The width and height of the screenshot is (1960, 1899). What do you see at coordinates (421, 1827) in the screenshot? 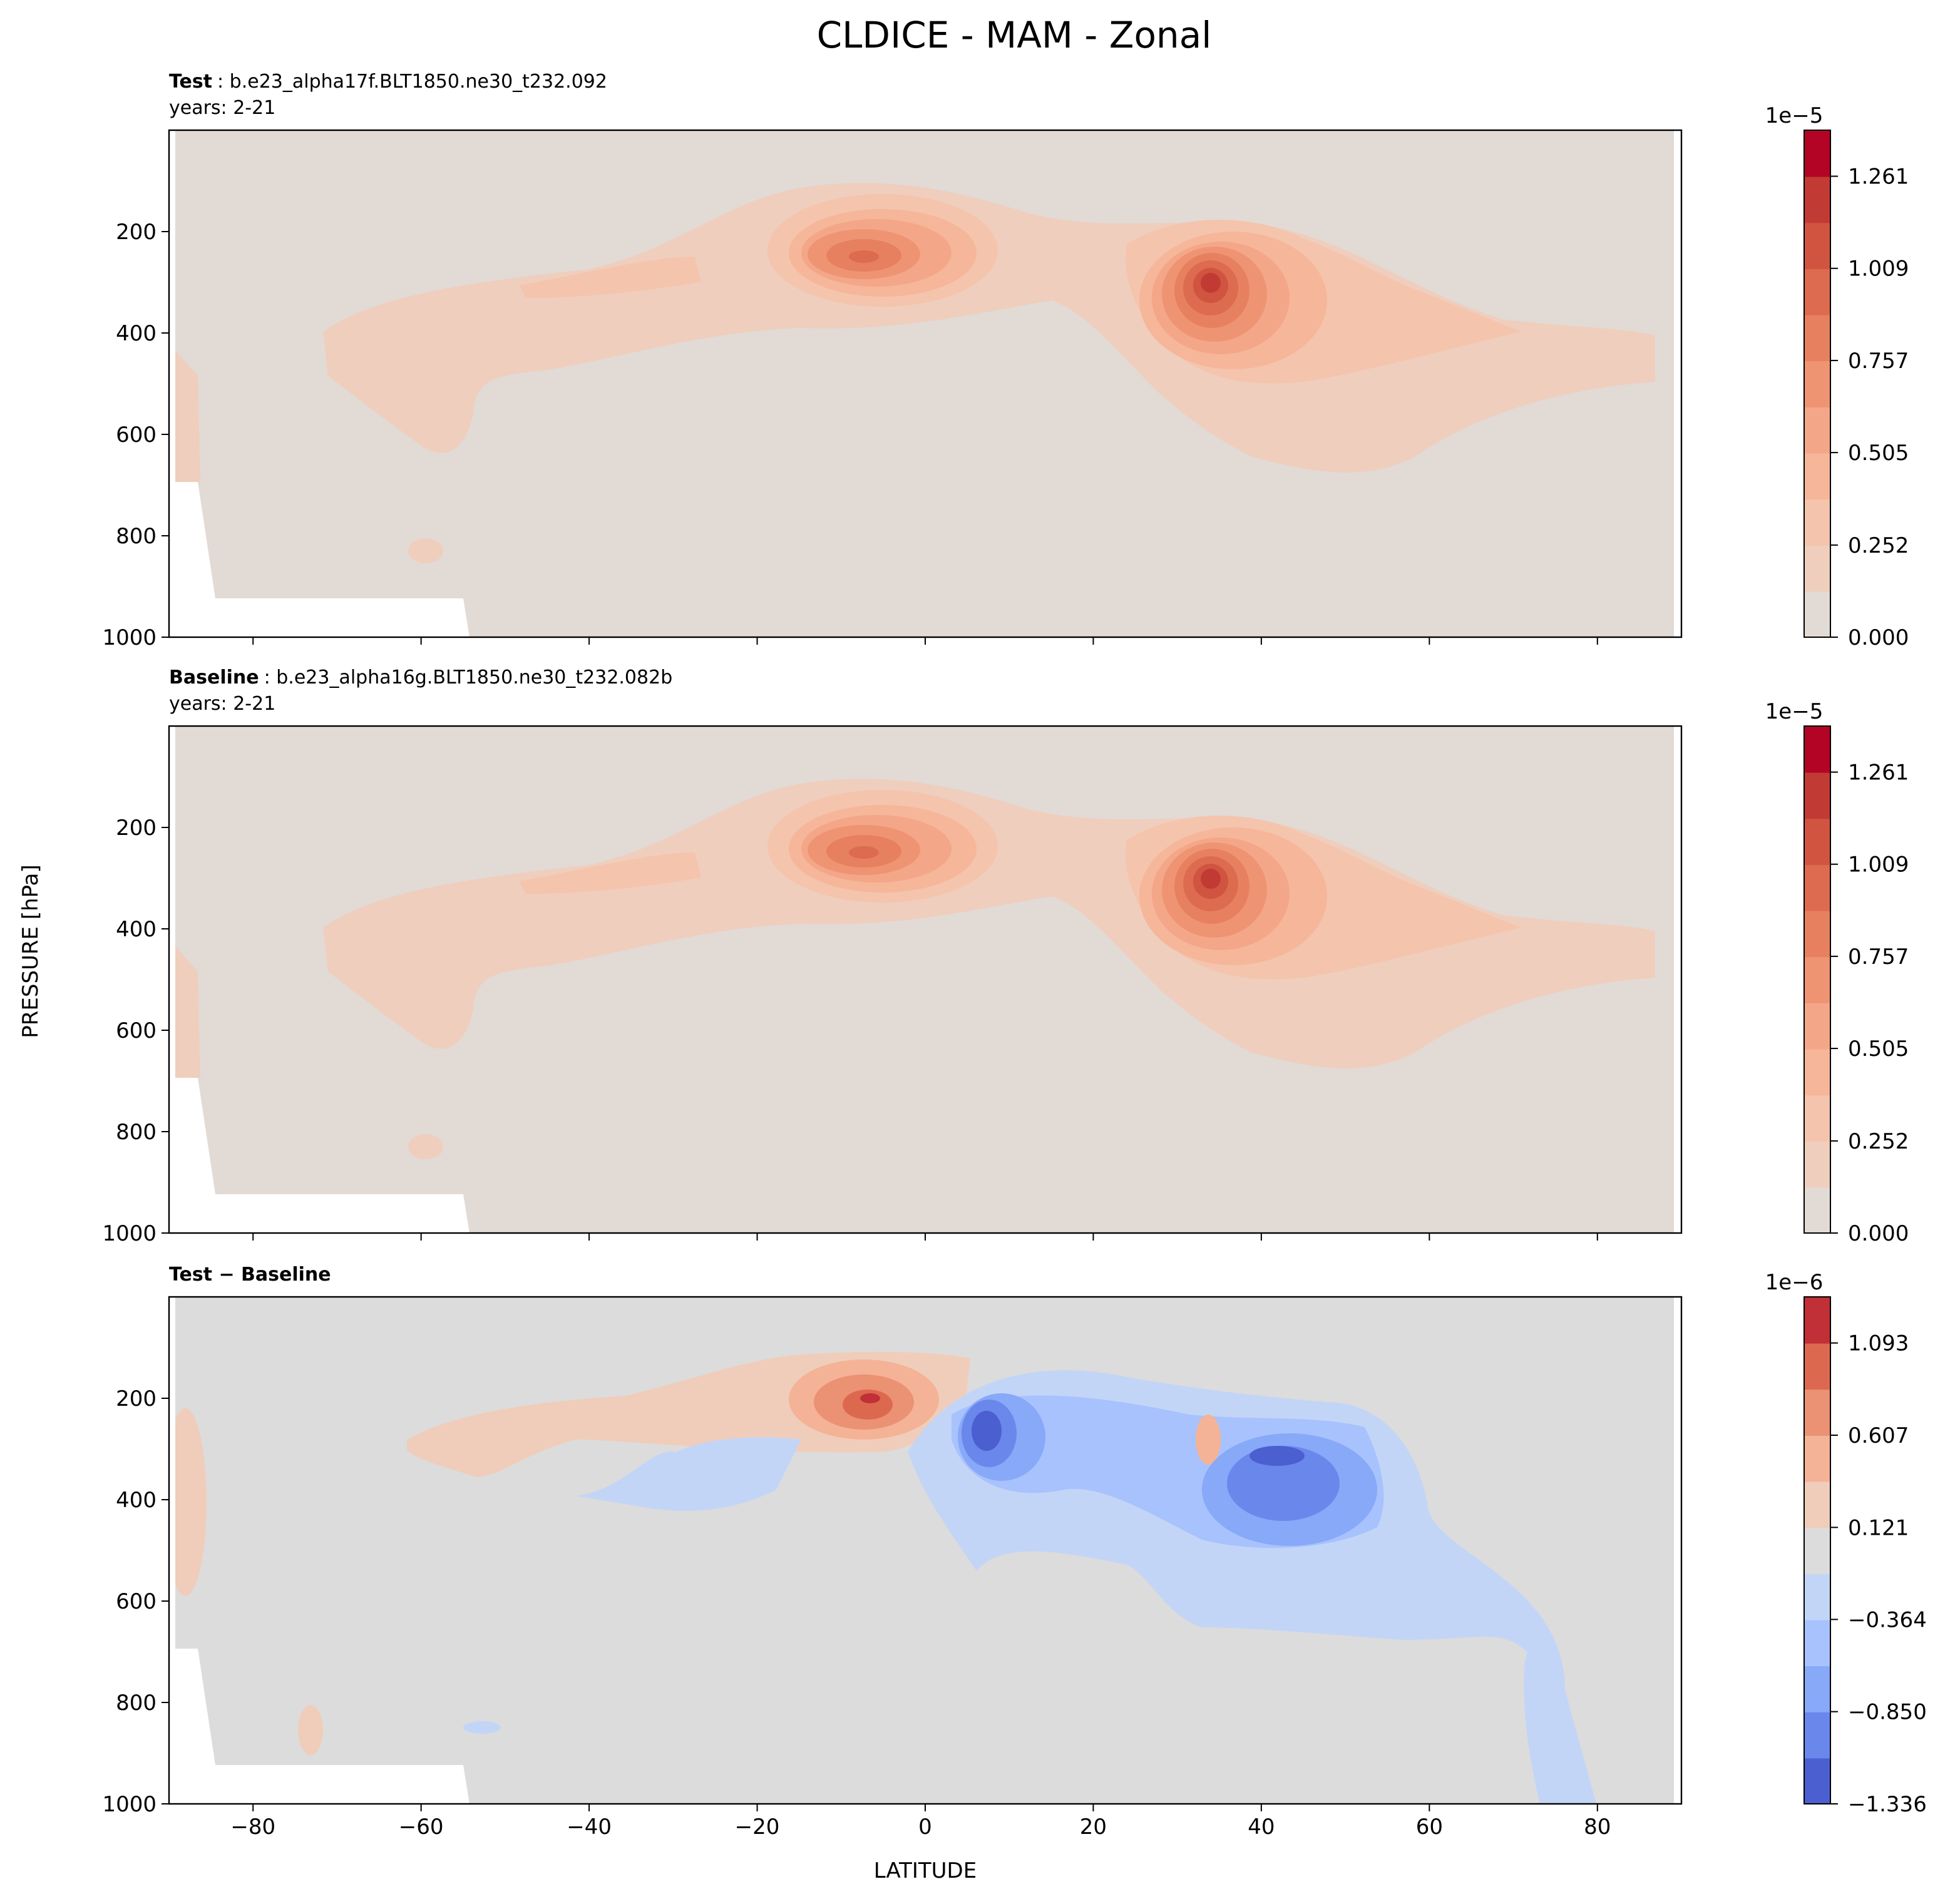
I see `x-tick-label: −60` at bounding box center [421, 1827].